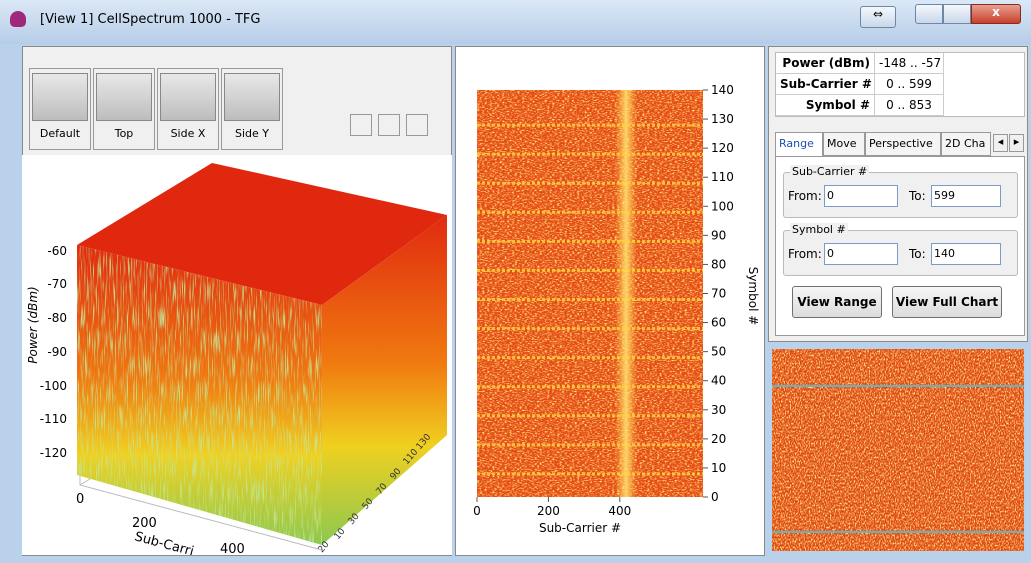 The width and height of the screenshot is (1031, 563). What do you see at coordinates (819, 229) in the screenshot?
I see `group-title: Symbol #` at bounding box center [819, 229].